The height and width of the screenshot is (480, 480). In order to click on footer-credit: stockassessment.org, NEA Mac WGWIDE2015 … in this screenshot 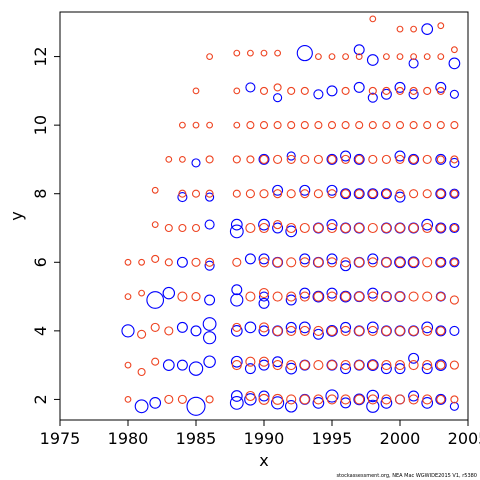, I will do `click(406, 476)`.